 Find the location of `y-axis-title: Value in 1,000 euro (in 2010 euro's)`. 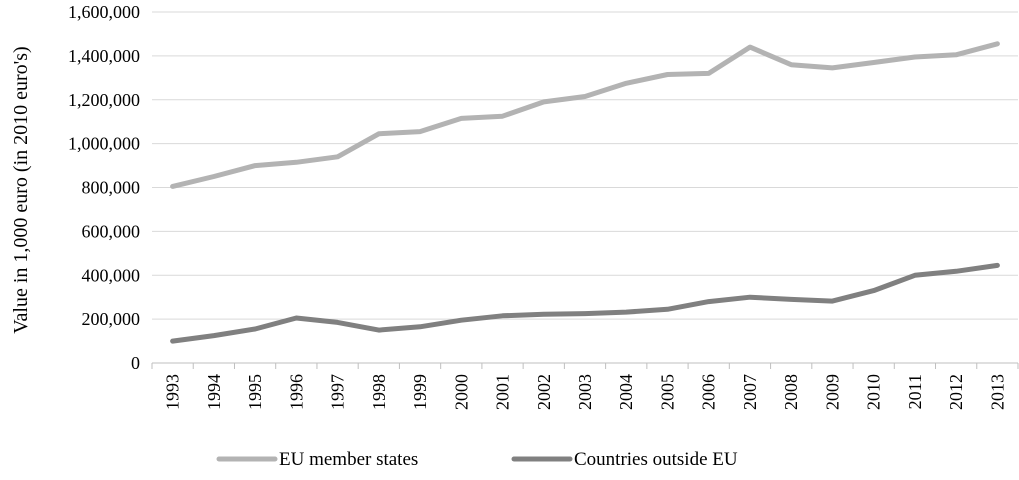

y-axis-title: Value in 1,000 euro (in 2010 euro's) is located at coordinates (21, 189).